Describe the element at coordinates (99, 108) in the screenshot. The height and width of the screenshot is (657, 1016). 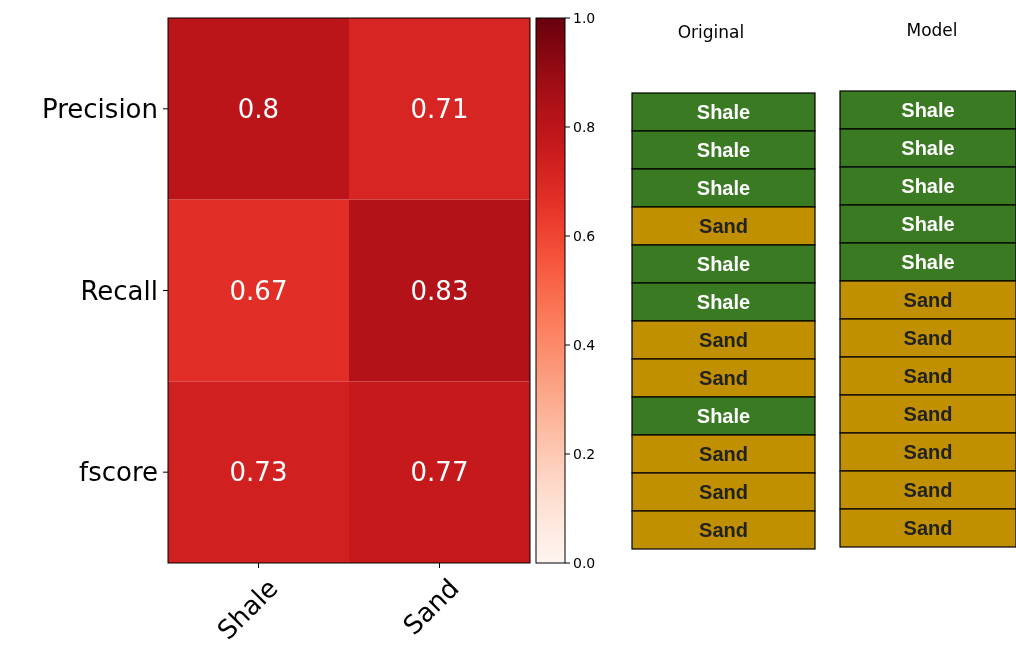
I see `y-tick-label: Precision` at that location.